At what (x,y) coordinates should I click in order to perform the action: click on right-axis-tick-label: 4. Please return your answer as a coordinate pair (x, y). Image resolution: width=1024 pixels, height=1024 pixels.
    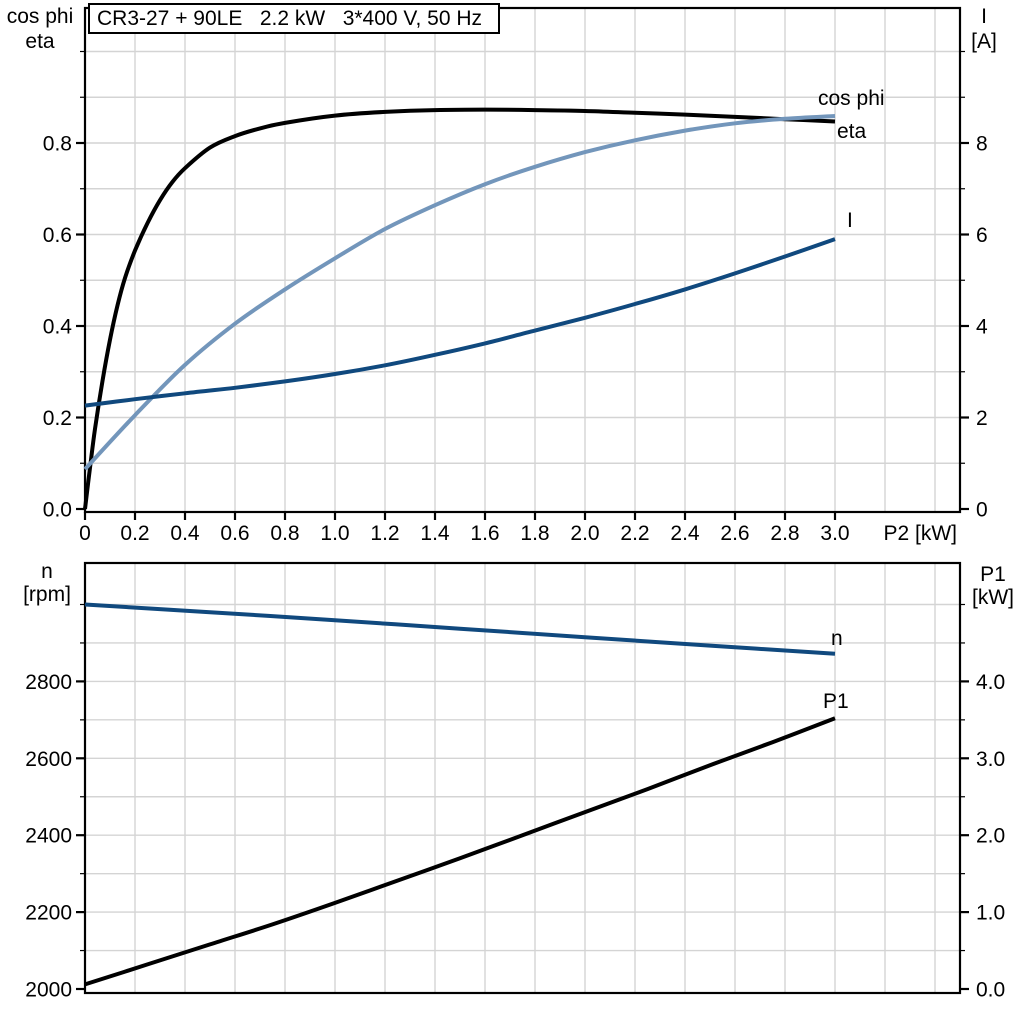
    Looking at the image, I should click on (982, 327).